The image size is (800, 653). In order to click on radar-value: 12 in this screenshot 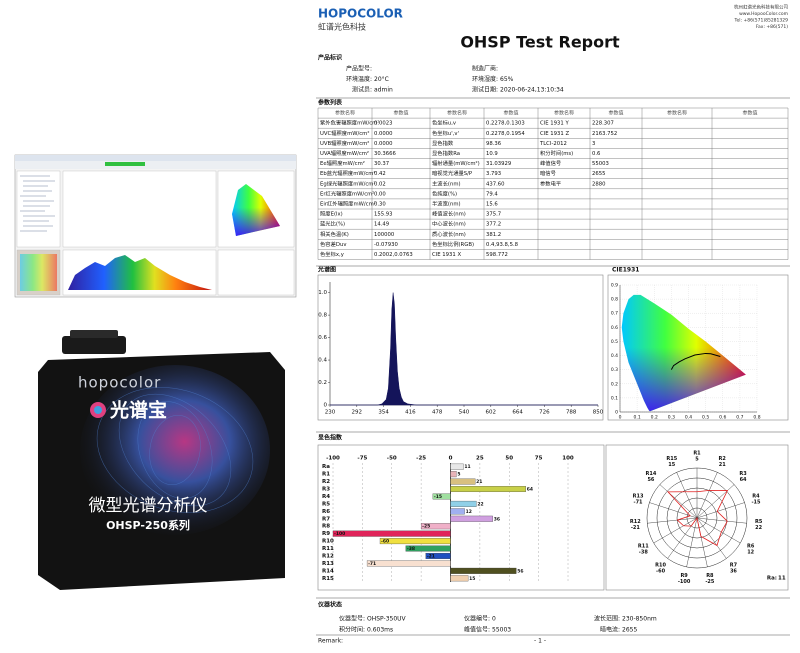, I will do `click(750, 553)`.